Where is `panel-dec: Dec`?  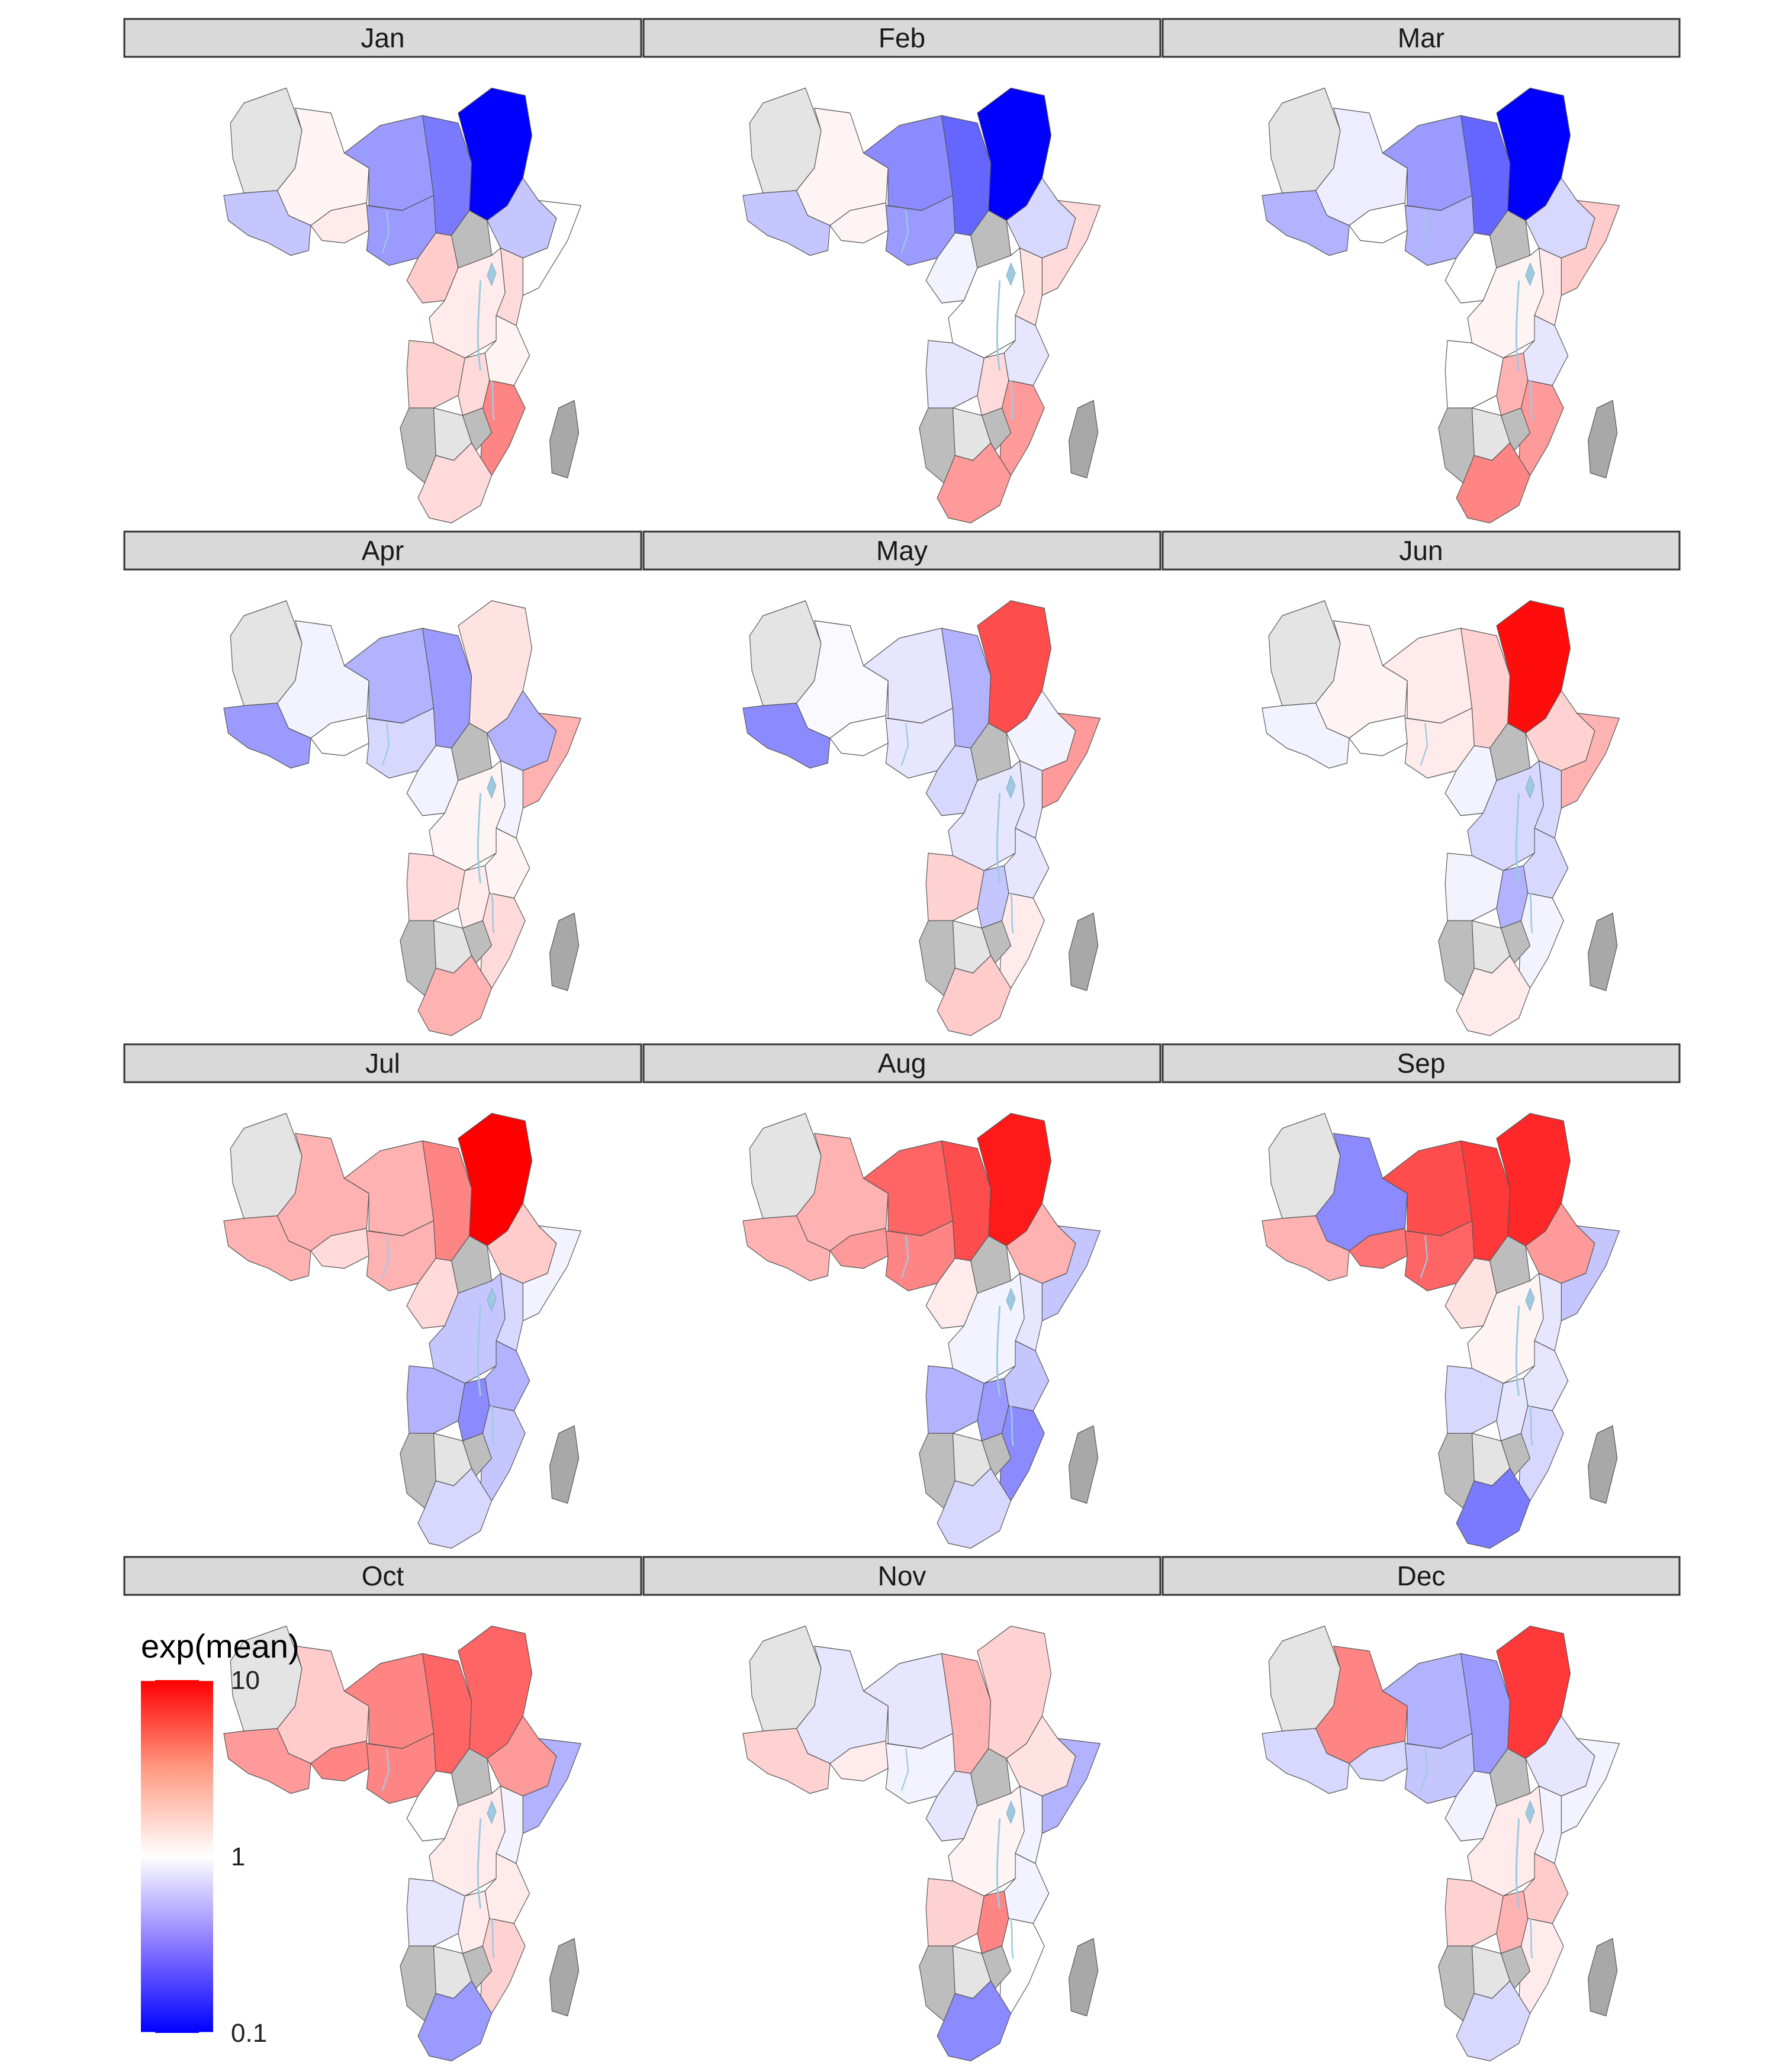 panel-dec: Dec is located at coordinates (1421, 1808).